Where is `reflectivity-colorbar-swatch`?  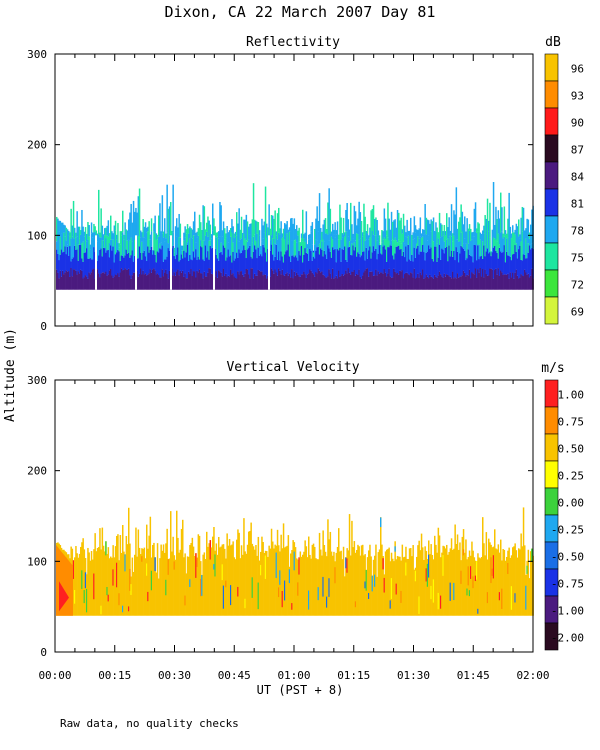
reflectivity-colorbar-swatch is located at coordinates (551, 229).